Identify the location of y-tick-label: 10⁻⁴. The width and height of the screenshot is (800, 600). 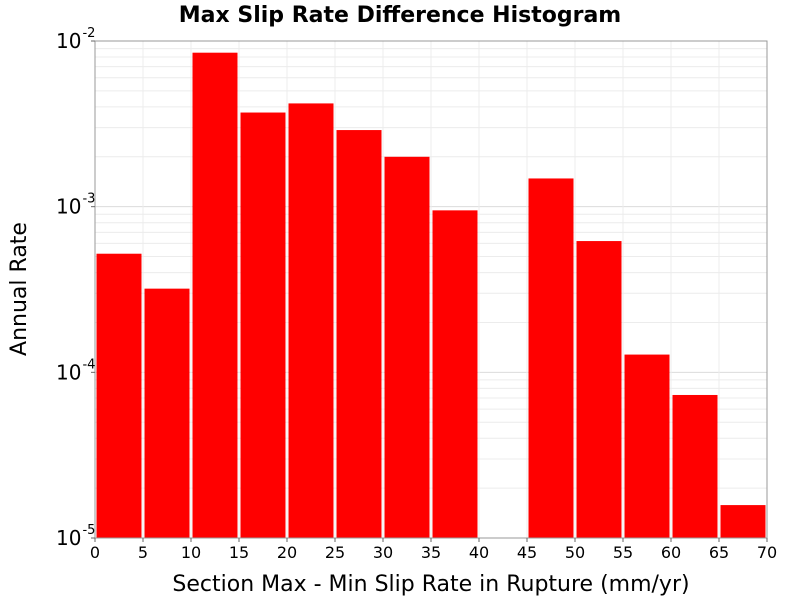
(75, 370).